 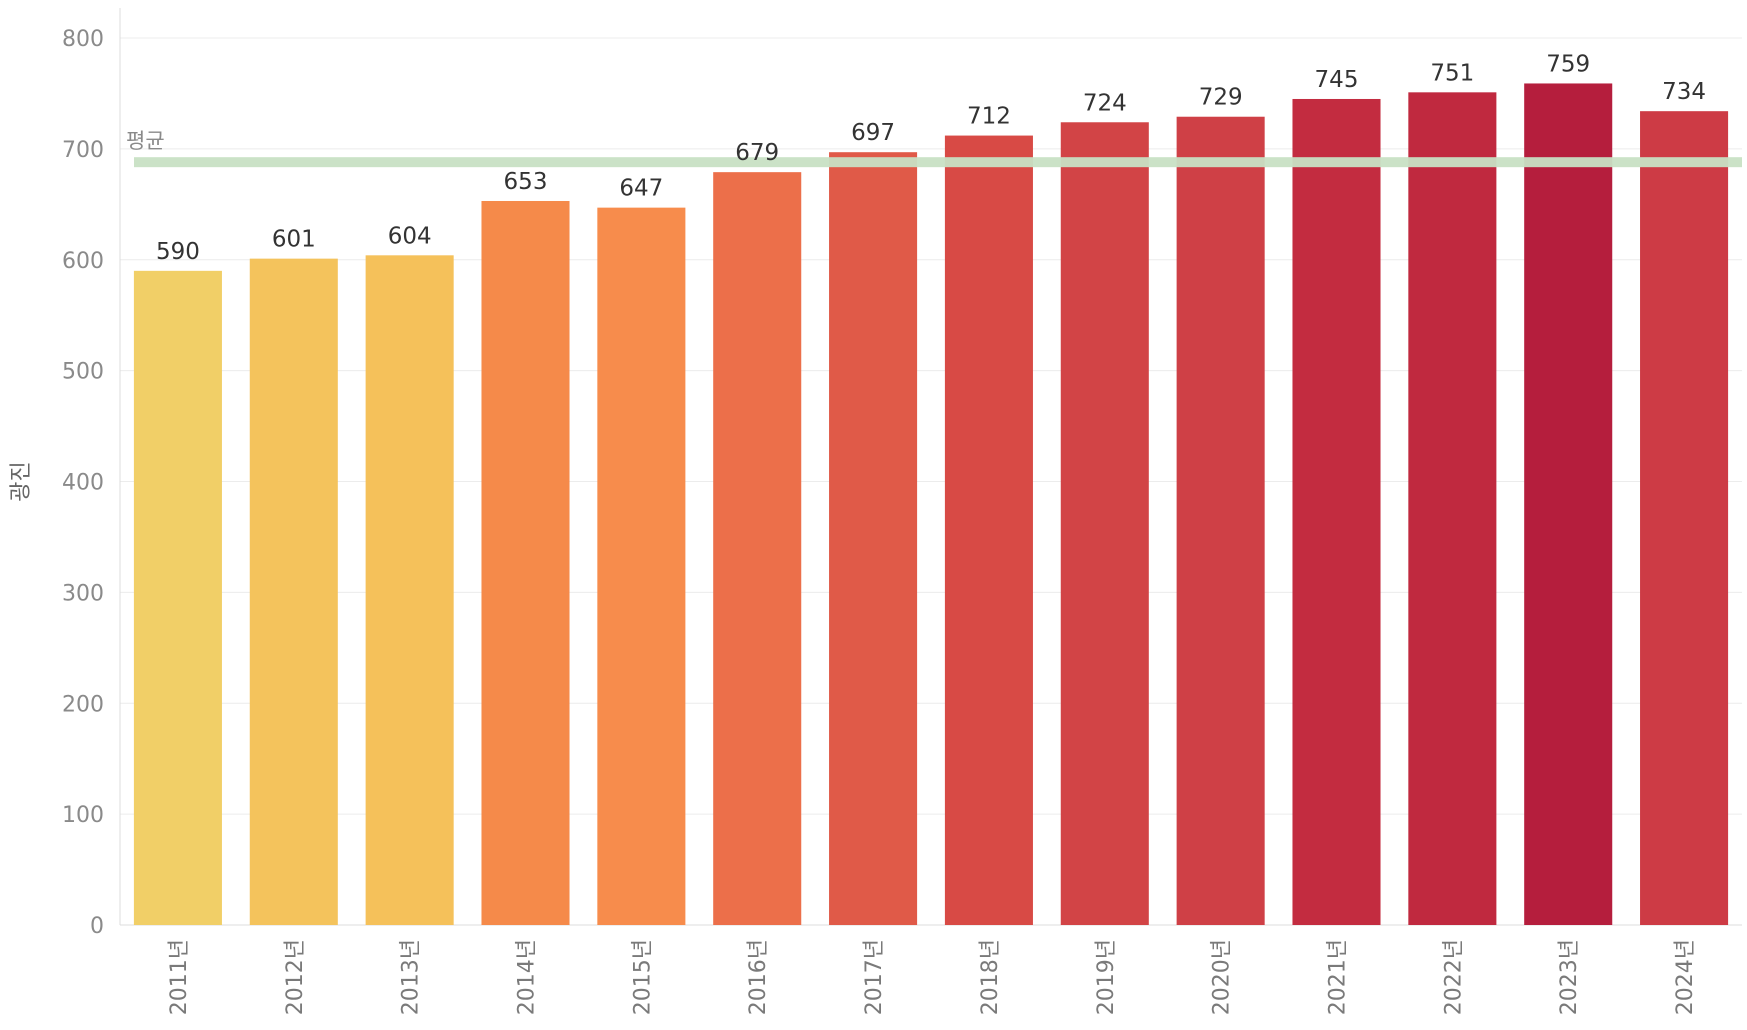 What do you see at coordinates (641, 566) in the screenshot?
I see `bar-2015년` at bounding box center [641, 566].